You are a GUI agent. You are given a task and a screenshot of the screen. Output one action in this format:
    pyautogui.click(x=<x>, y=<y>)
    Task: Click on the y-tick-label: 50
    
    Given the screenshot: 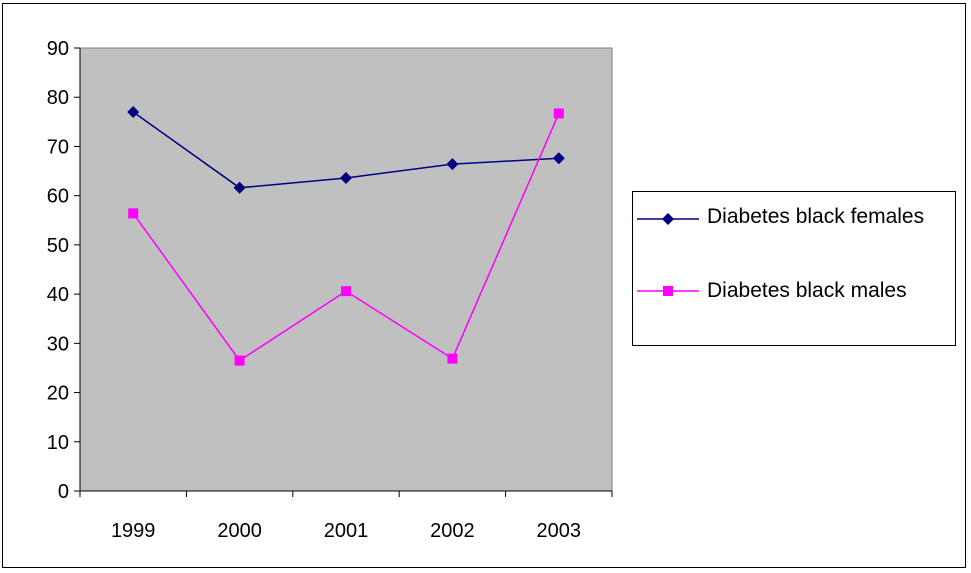 What is the action you would take?
    pyautogui.click(x=58, y=246)
    